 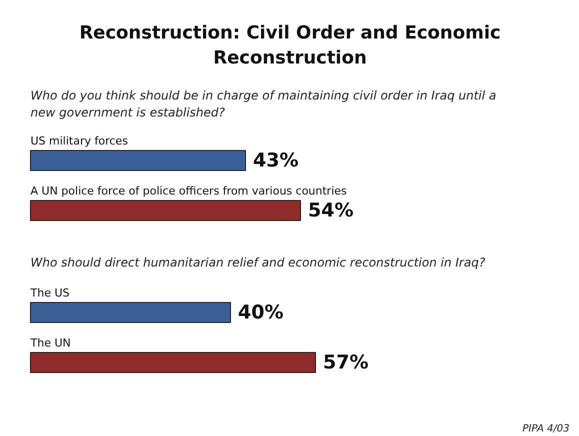 What do you see at coordinates (50, 293) in the screenshot?
I see `y-tick-label: The US` at bounding box center [50, 293].